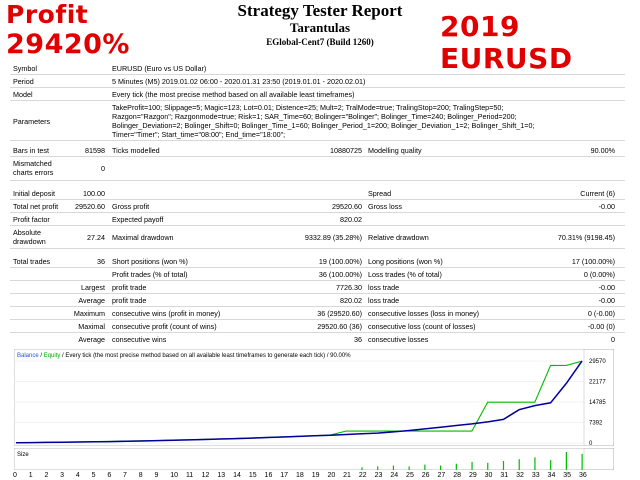  What do you see at coordinates (314, 459) in the screenshot?
I see `size-chart: Size` at bounding box center [314, 459].